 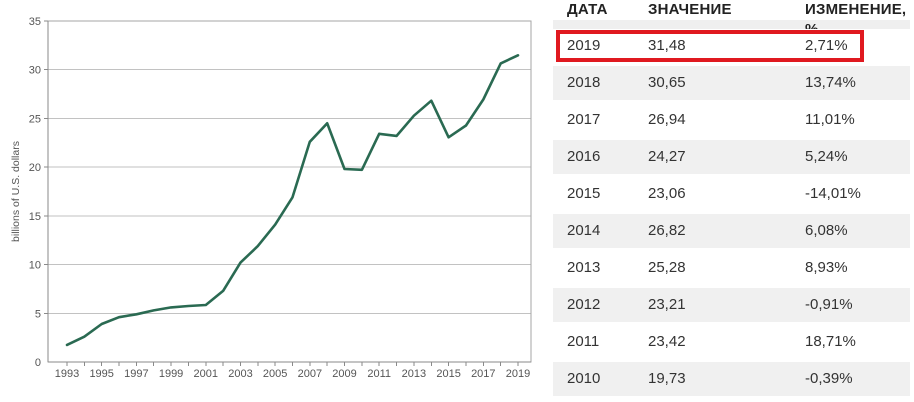 I want to click on y-tick-label: 25, so click(x=35, y=119).